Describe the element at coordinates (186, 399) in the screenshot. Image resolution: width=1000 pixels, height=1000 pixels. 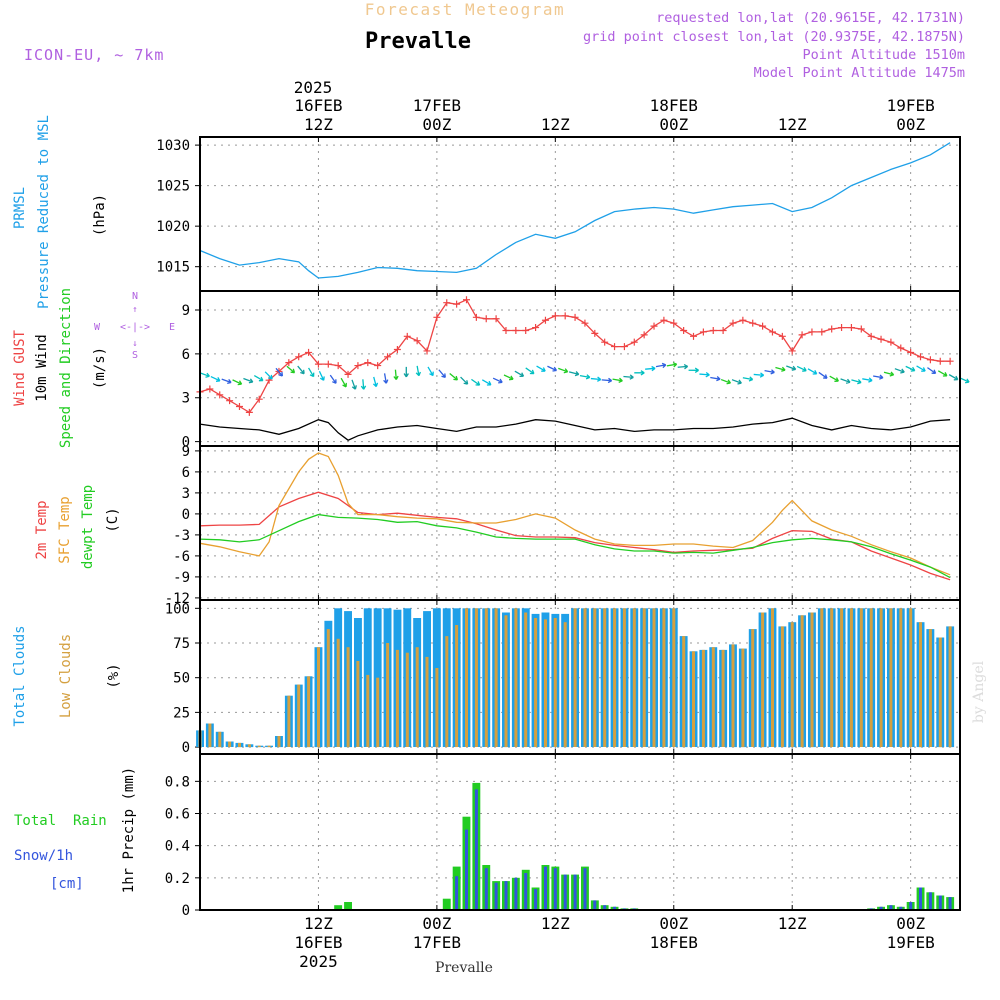
I see `ytick-label: 3` at that location.